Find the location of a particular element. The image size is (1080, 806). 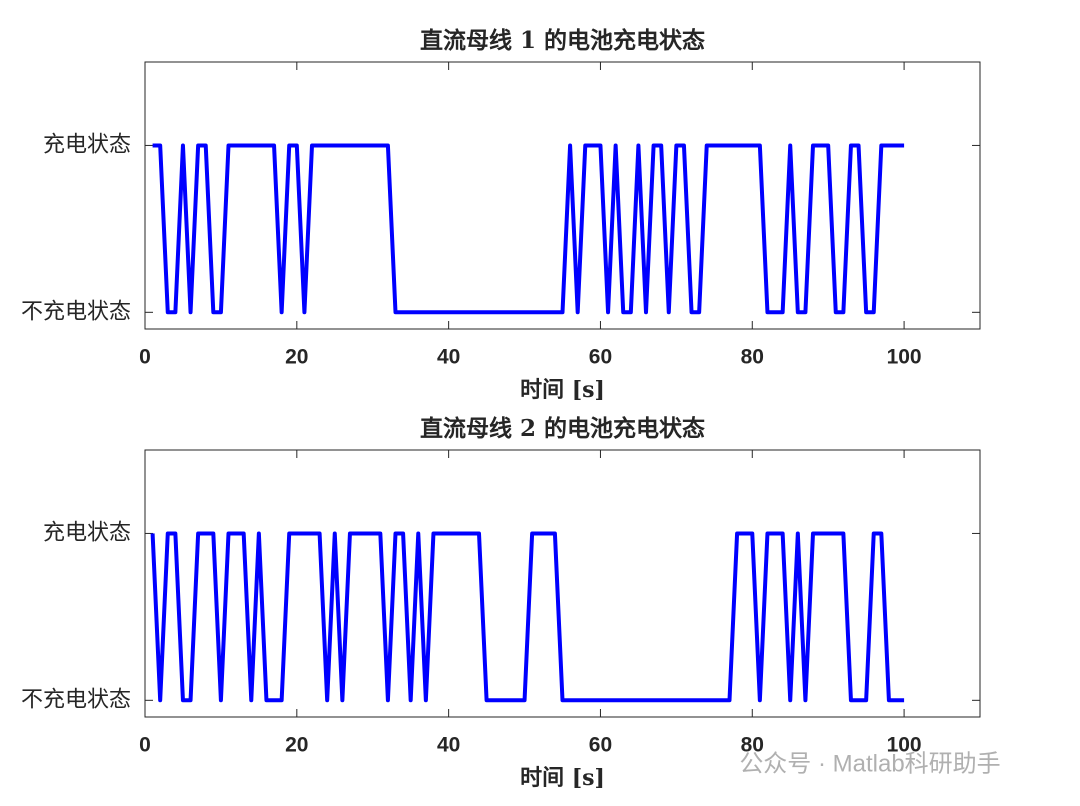

chart-title: 直流母线 2 的电池充电状态 is located at coordinates (562, 428).